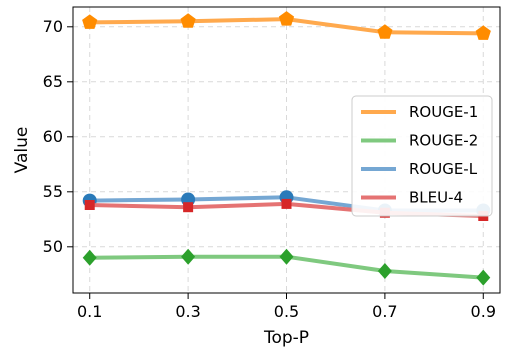  Describe the element at coordinates (187, 311) in the screenshot. I see `x-tick-label: 0.3` at that location.